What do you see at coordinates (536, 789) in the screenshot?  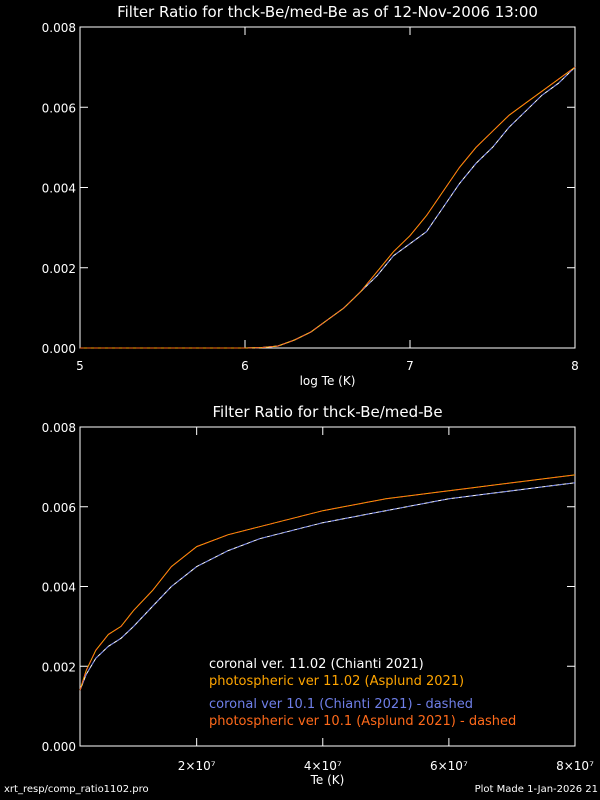 I see `footer-plot-date: Plot Made 1-Jan-2026 21` at bounding box center [536, 789].